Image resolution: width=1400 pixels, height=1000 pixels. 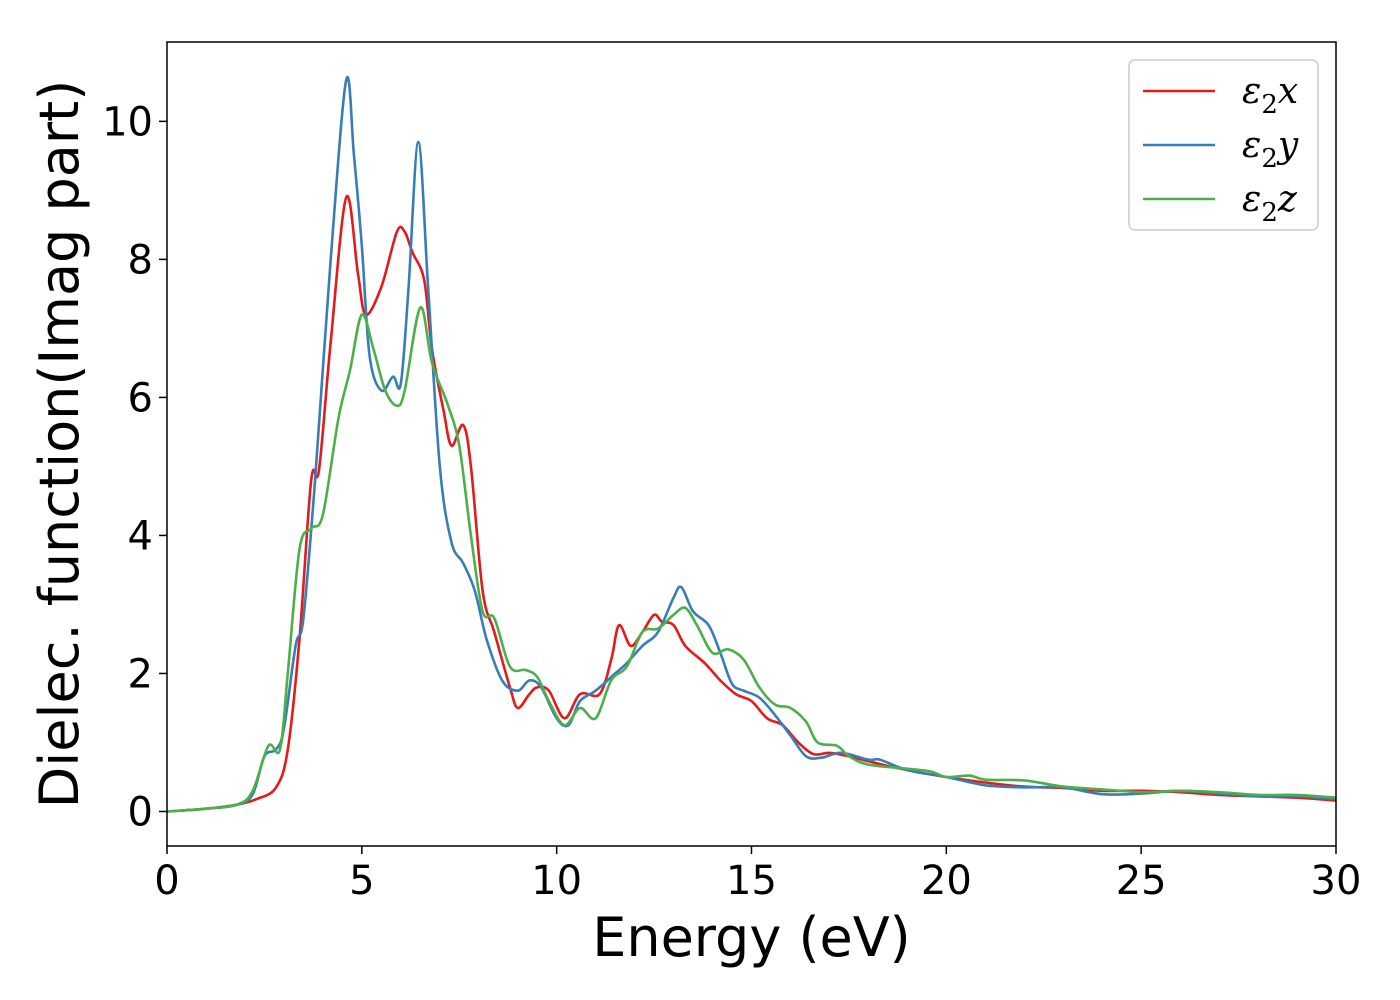 What do you see at coordinates (140, 260) in the screenshot?
I see `y-tick-label: 8` at bounding box center [140, 260].